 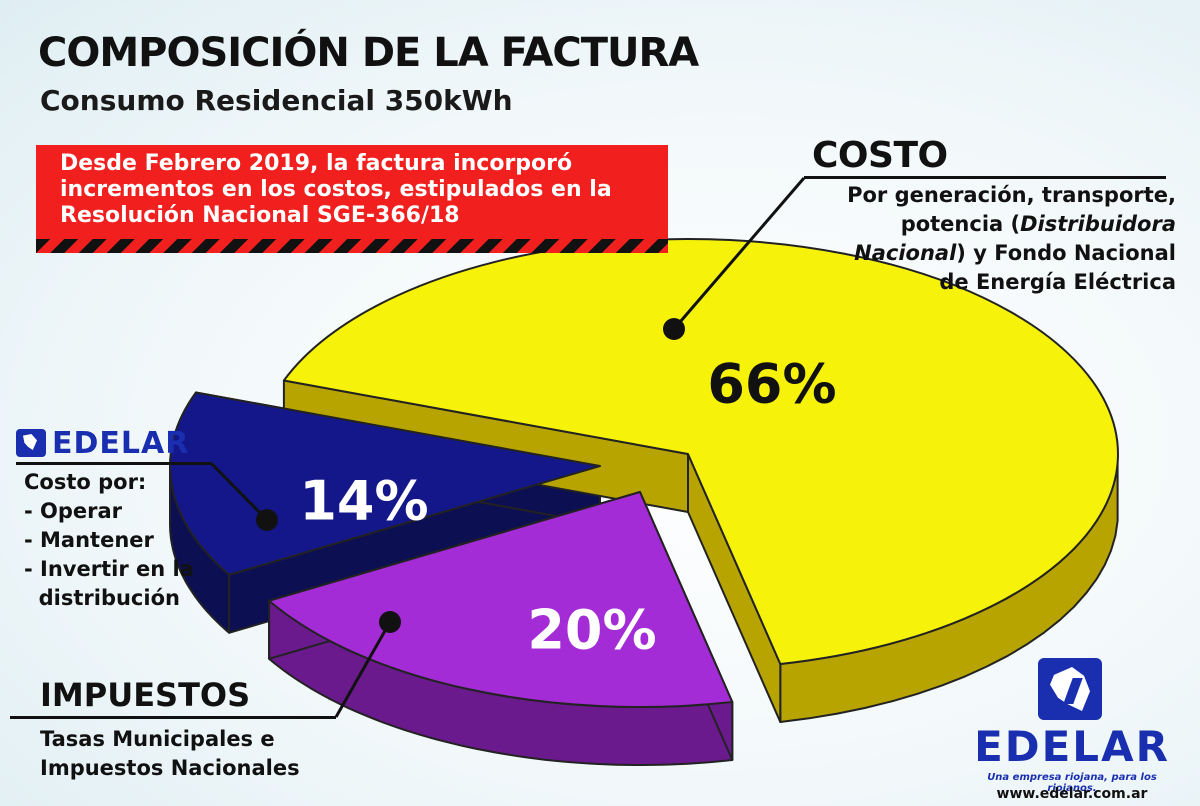 What do you see at coordinates (173, 717) in the screenshot?
I see `impuestos-underline` at bounding box center [173, 717].